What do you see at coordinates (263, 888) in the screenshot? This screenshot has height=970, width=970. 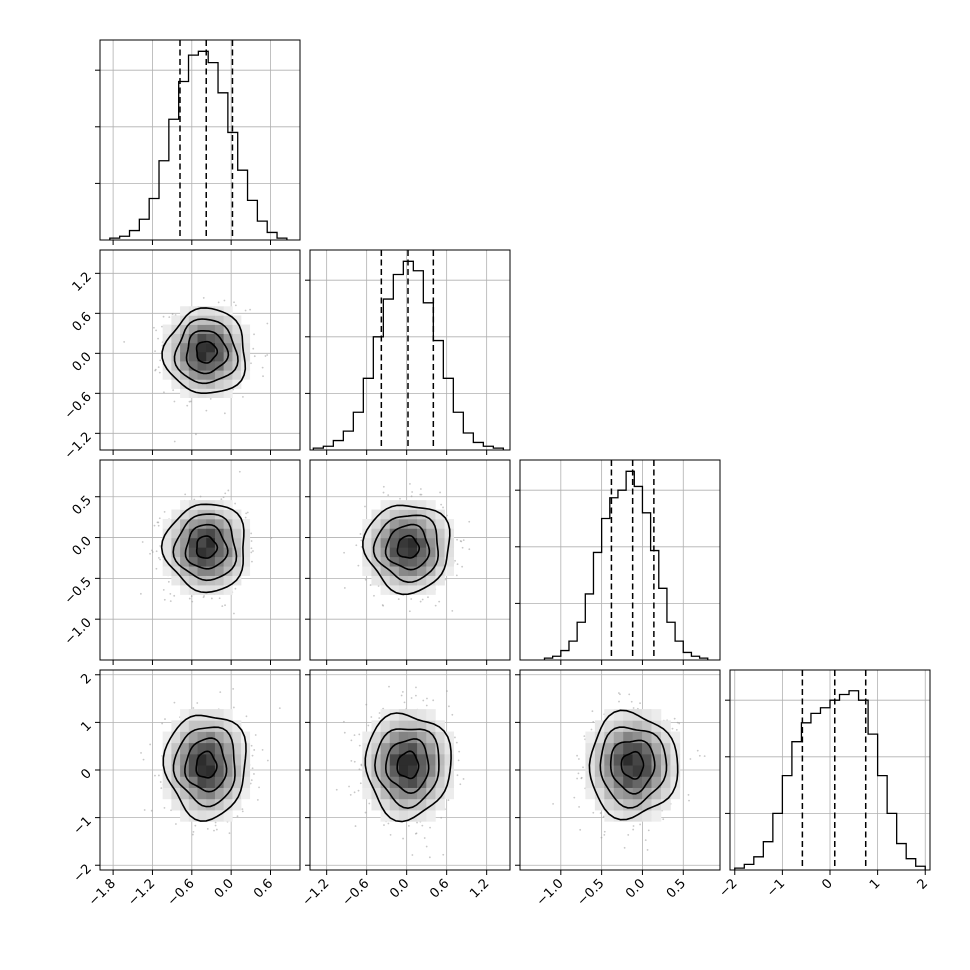 I see `x-tick-label-0-4: 0.6` at bounding box center [263, 888].